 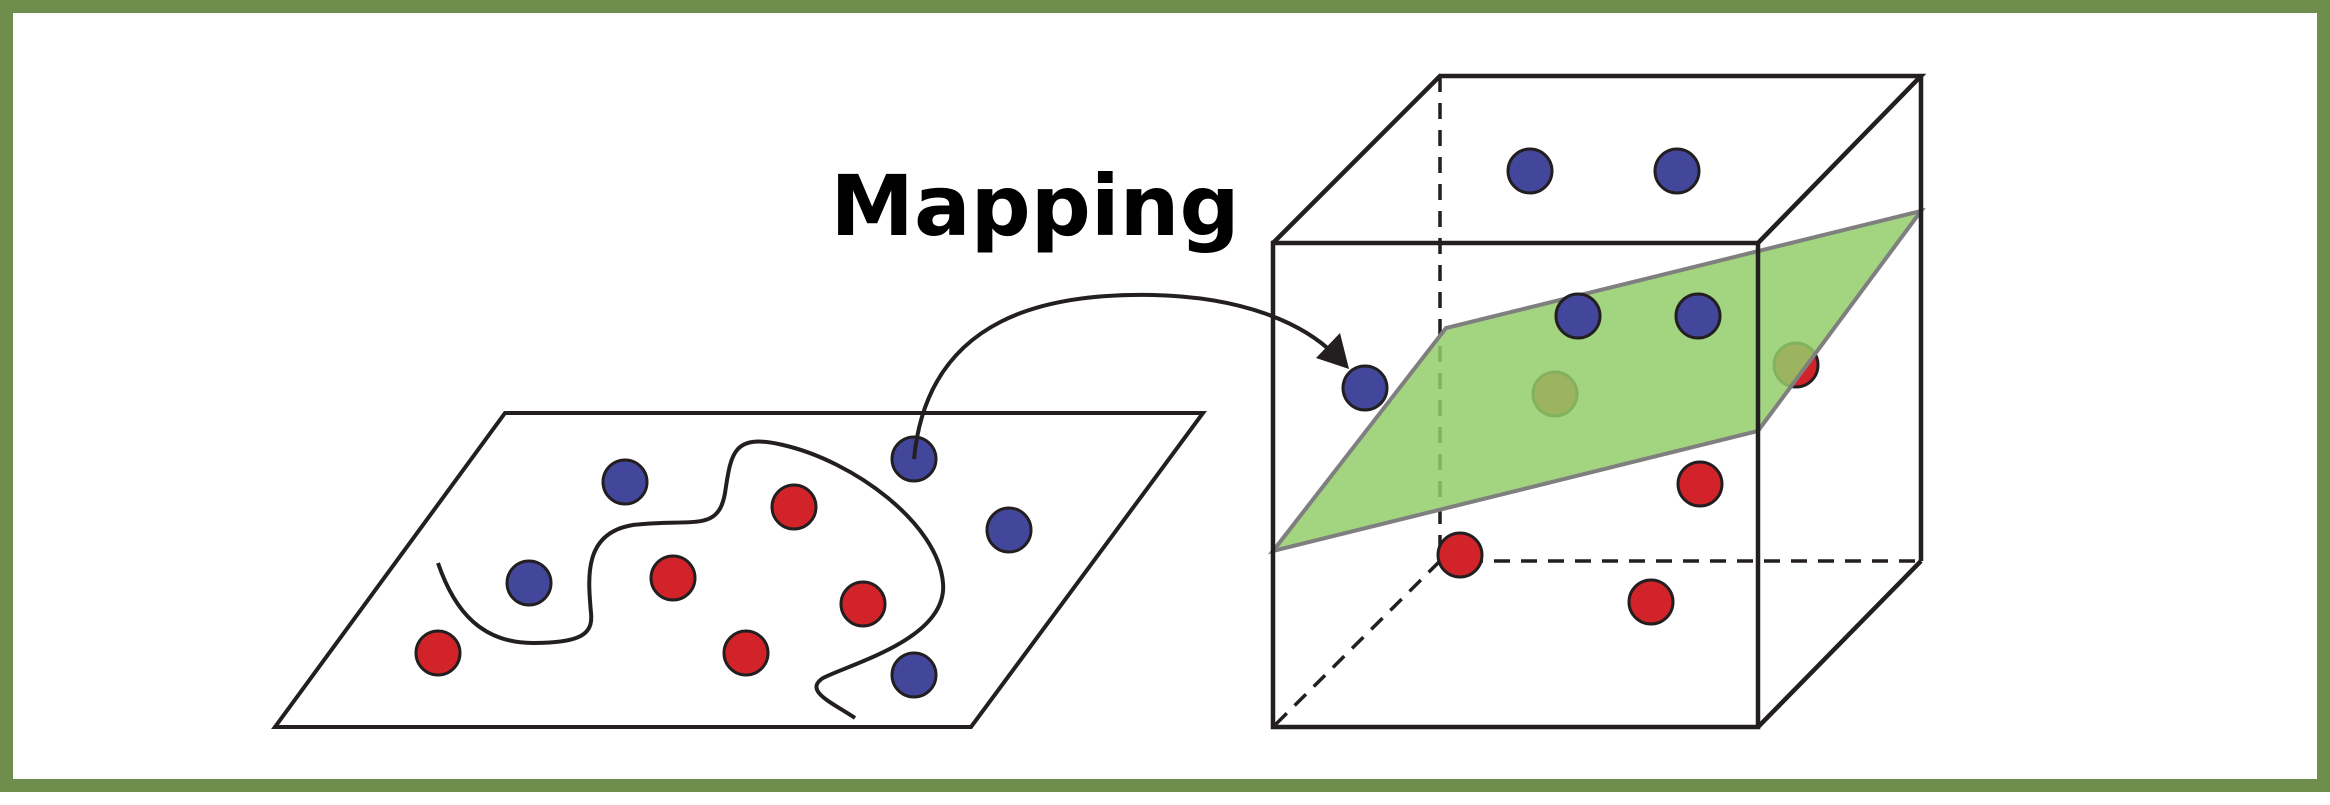 What do you see at coordinates (1124, 376) in the screenshot?
I see `mapping-arrow-curve` at bounding box center [1124, 376].